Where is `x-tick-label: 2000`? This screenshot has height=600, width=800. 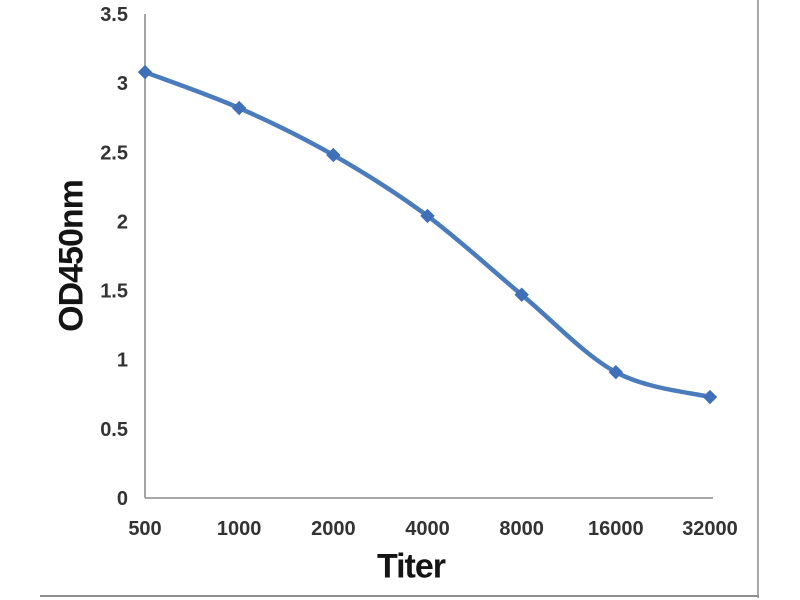
x-tick-label: 2000 is located at coordinates (333, 529).